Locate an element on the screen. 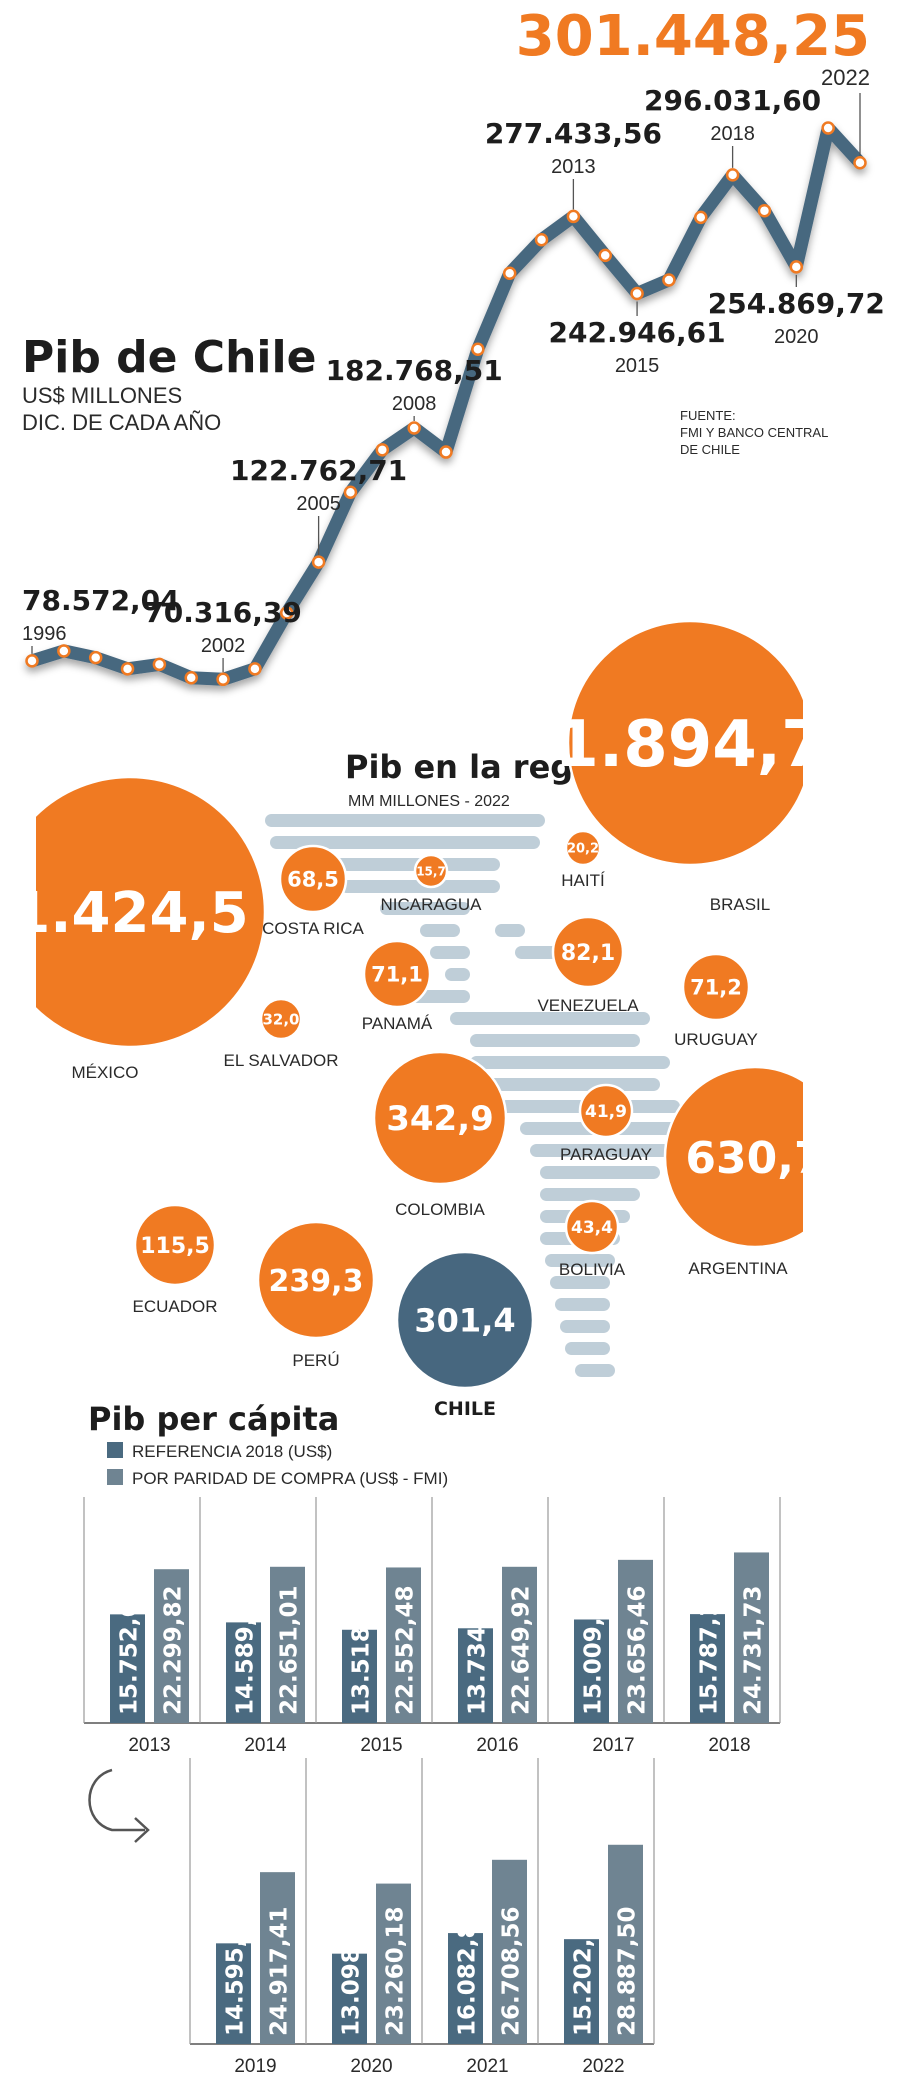 The image size is (900, 2074). bubble-value-brasil: 1.894,7 is located at coordinates (689, 745).